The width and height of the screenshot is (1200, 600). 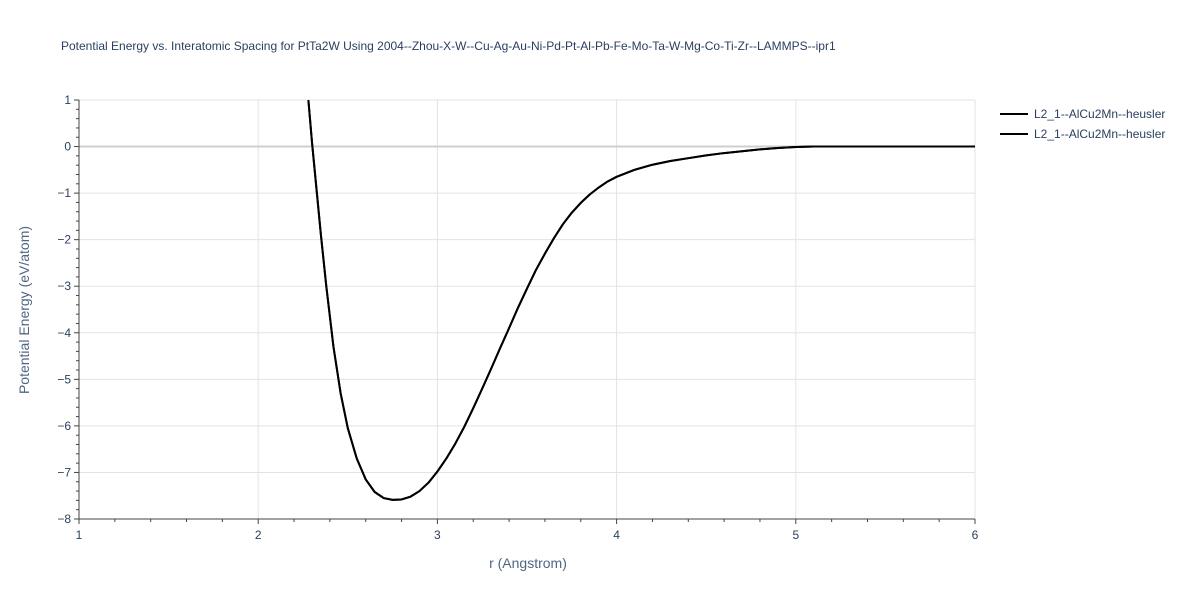 I want to click on y-tick-label: −4, so click(x=64, y=333).